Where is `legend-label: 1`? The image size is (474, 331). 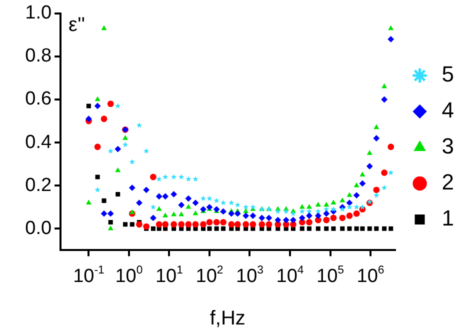 legend-label: 1 is located at coordinates (448, 218).